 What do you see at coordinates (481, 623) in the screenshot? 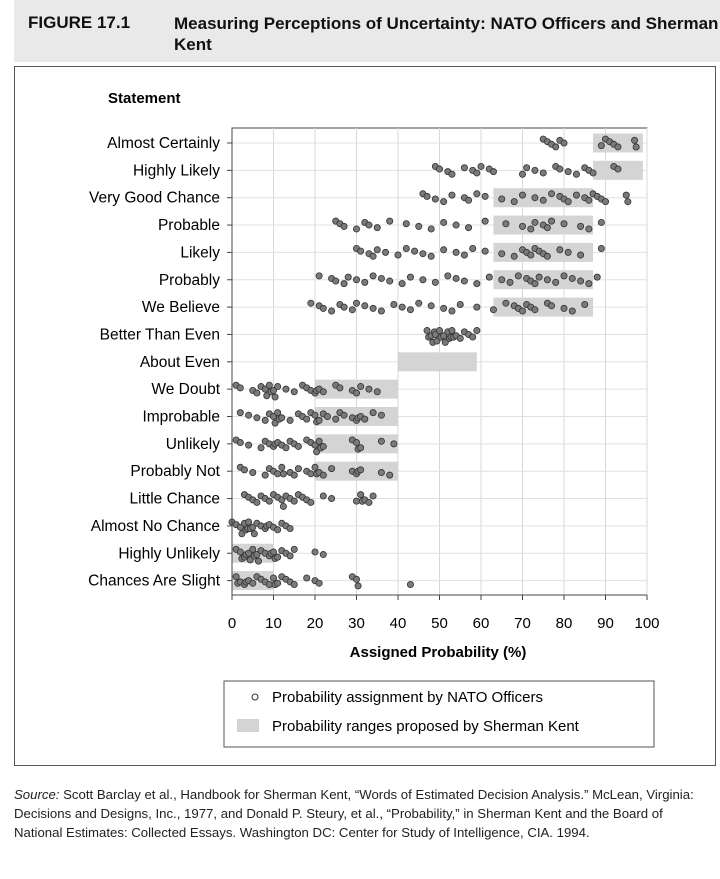
I see `x-tick-label: 60` at bounding box center [481, 623].